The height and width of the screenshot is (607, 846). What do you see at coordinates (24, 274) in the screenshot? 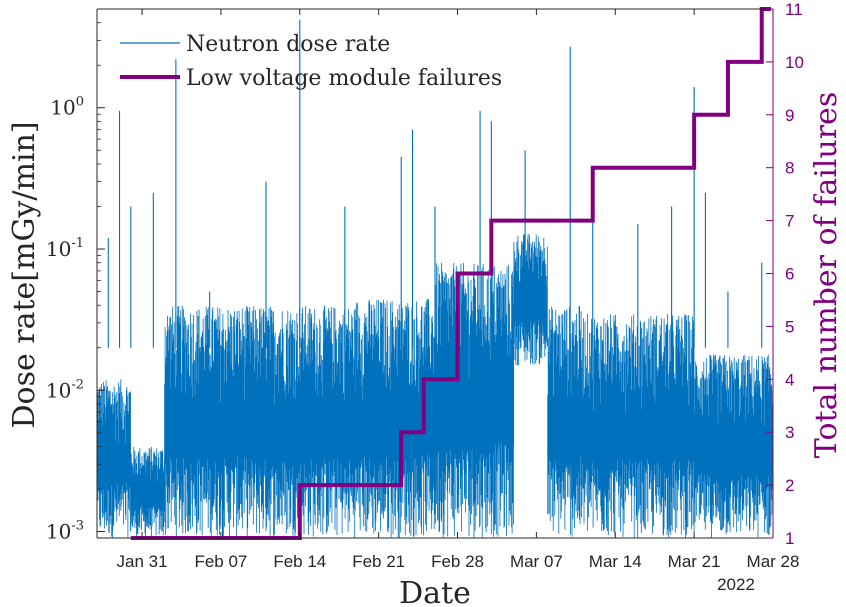
I see `y-axis-label: Dose rate[mGy/min]` at bounding box center [24, 274].